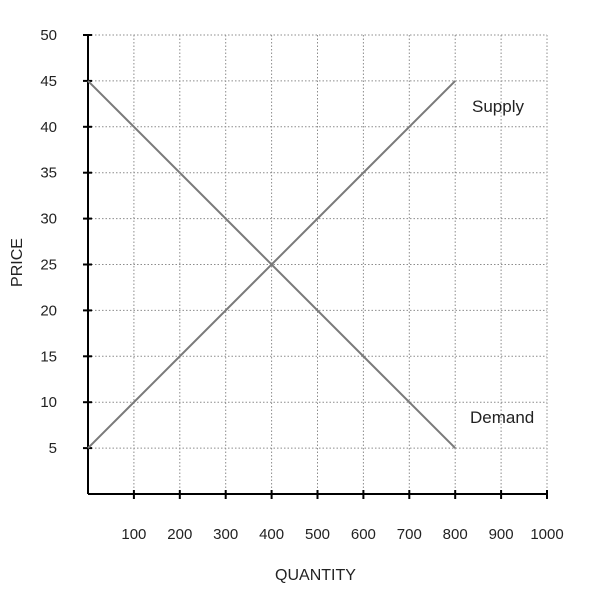 This screenshot has height=604, width=589. What do you see at coordinates (48, 35) in the screenshot?
I see `y-tick-label: 50` at bounding box center [48, 35].